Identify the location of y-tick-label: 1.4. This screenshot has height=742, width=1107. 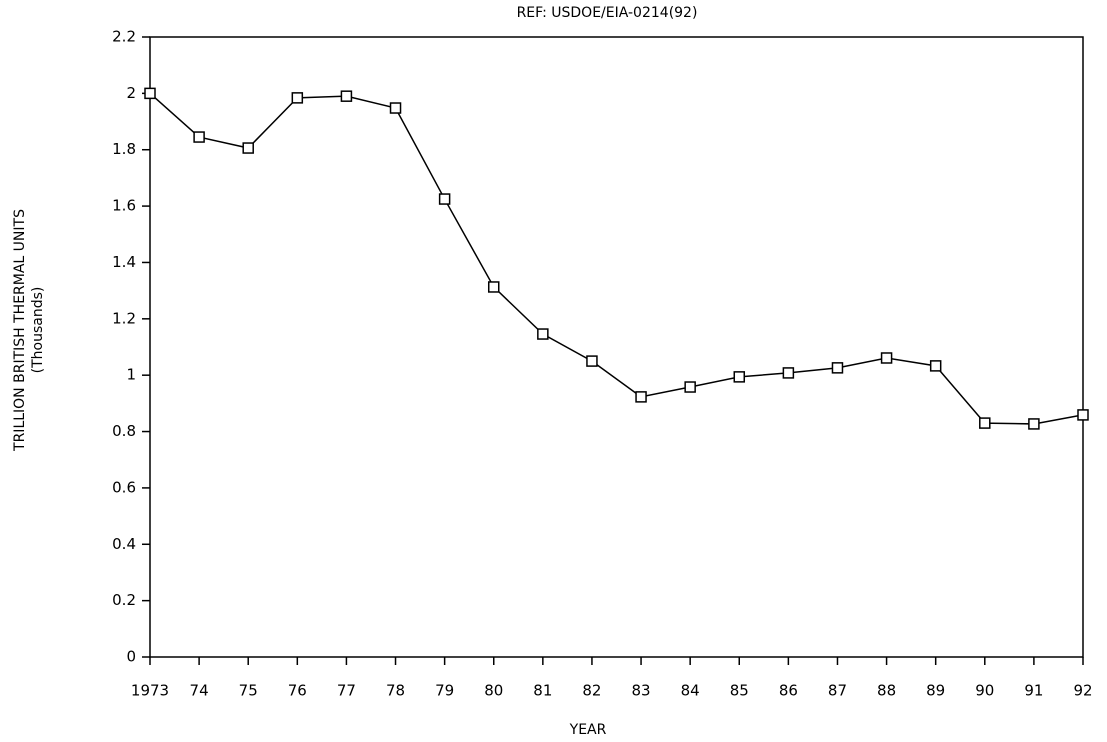
(124, 262).